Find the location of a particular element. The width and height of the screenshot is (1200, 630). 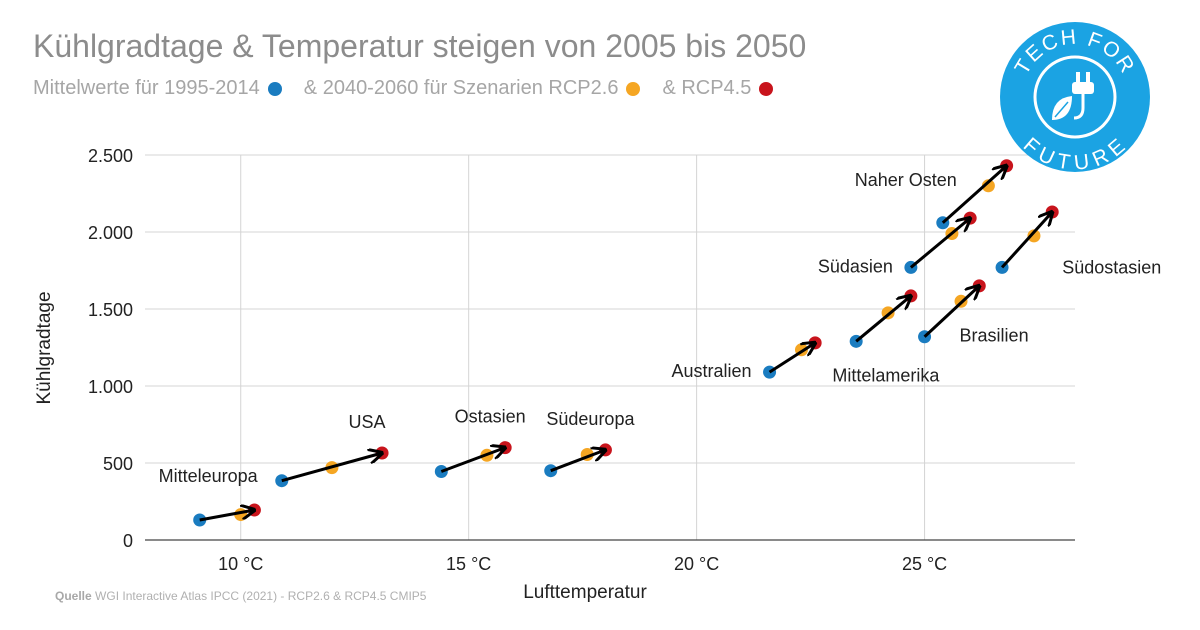

logo-inner-ring is located at coordinates (1075, 97).